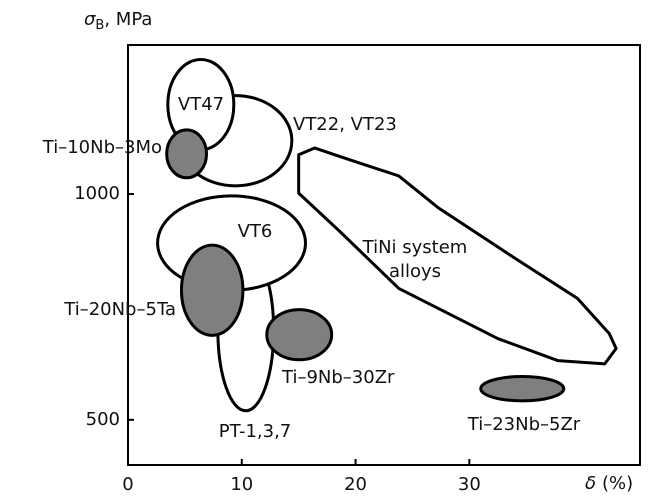  What do you see at coordinates (102, 147) in the screenshot?
I see `region-label: Ti–10Nb–3Mo` at bounding box center [102, 147].